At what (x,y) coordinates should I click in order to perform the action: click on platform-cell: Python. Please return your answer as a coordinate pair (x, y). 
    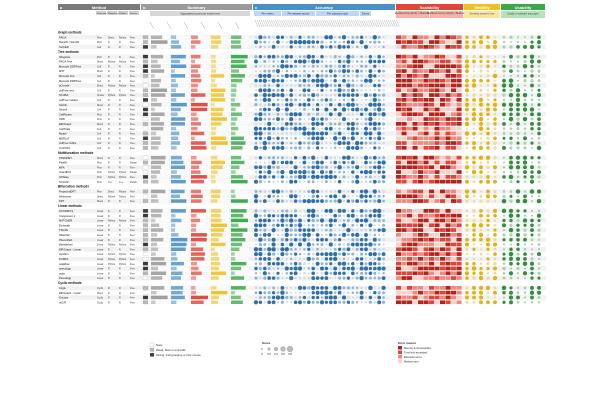
    Looking at the image, I should click on (123, 259).